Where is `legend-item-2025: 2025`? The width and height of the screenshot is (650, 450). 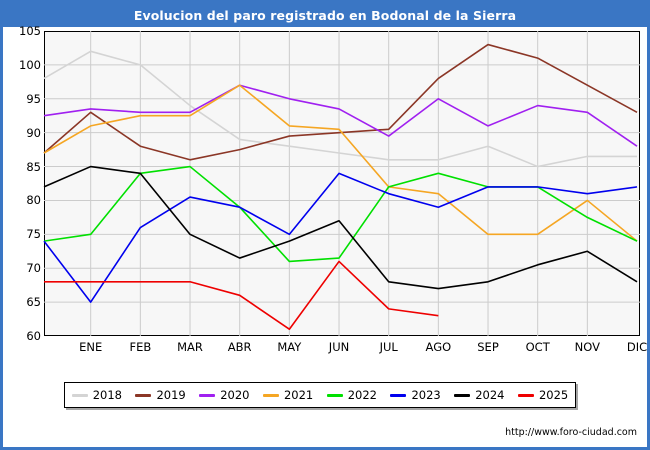
legend-item-2025: 2025 is located at coordinates (543, 395).